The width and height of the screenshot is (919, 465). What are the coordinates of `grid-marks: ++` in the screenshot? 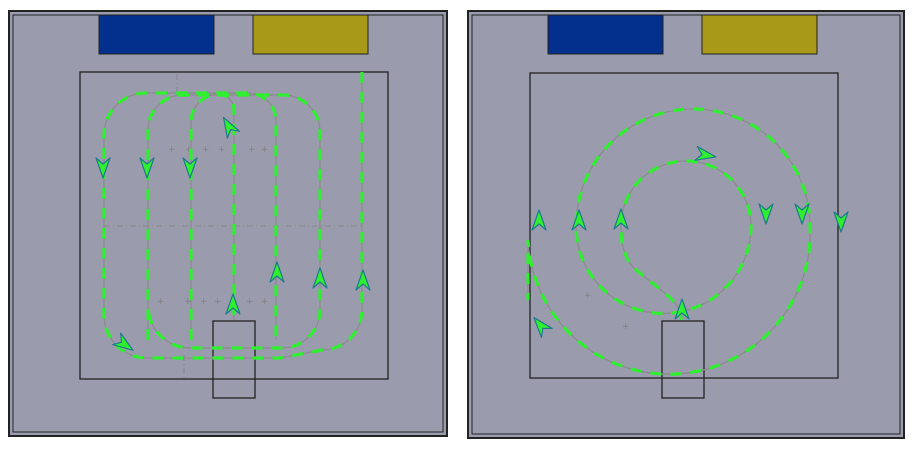 It's located at (607, 311).